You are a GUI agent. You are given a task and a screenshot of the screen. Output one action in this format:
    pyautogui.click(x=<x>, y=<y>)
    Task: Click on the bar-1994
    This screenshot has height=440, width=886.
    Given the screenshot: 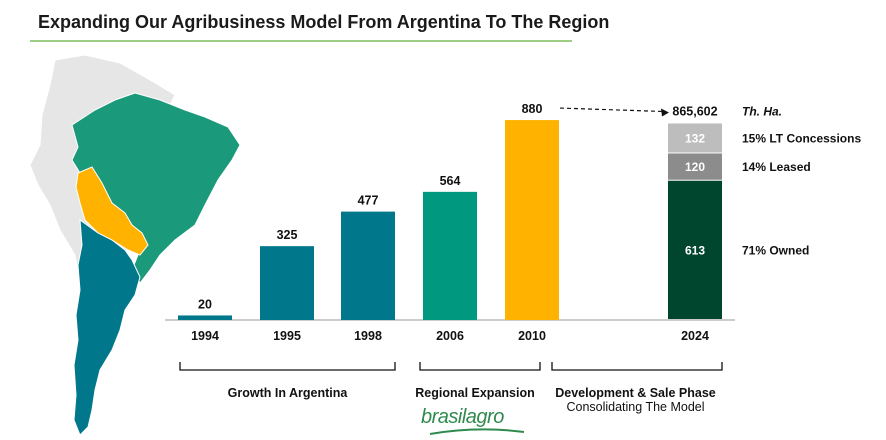 What is the action you would take?
    pyautogui.click(x=205, y=317)
    